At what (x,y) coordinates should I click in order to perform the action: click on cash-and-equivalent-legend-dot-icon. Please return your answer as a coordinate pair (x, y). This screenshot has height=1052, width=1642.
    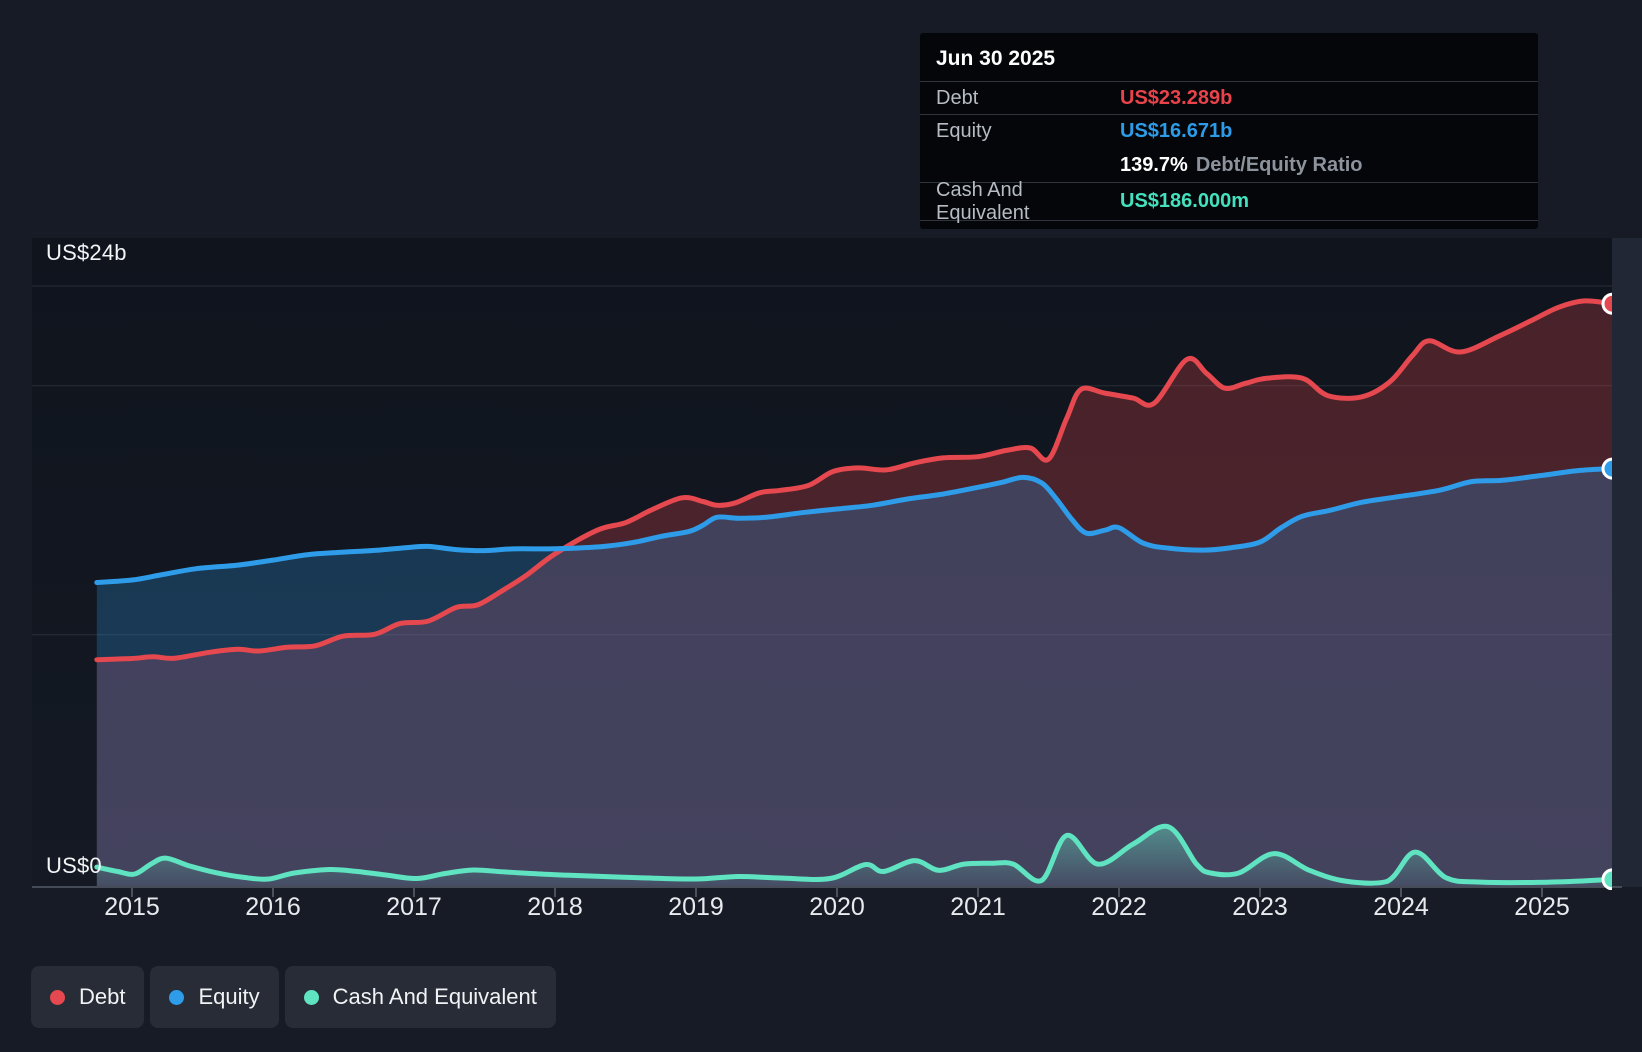
    Looking at the image, I should click on (311, 997).